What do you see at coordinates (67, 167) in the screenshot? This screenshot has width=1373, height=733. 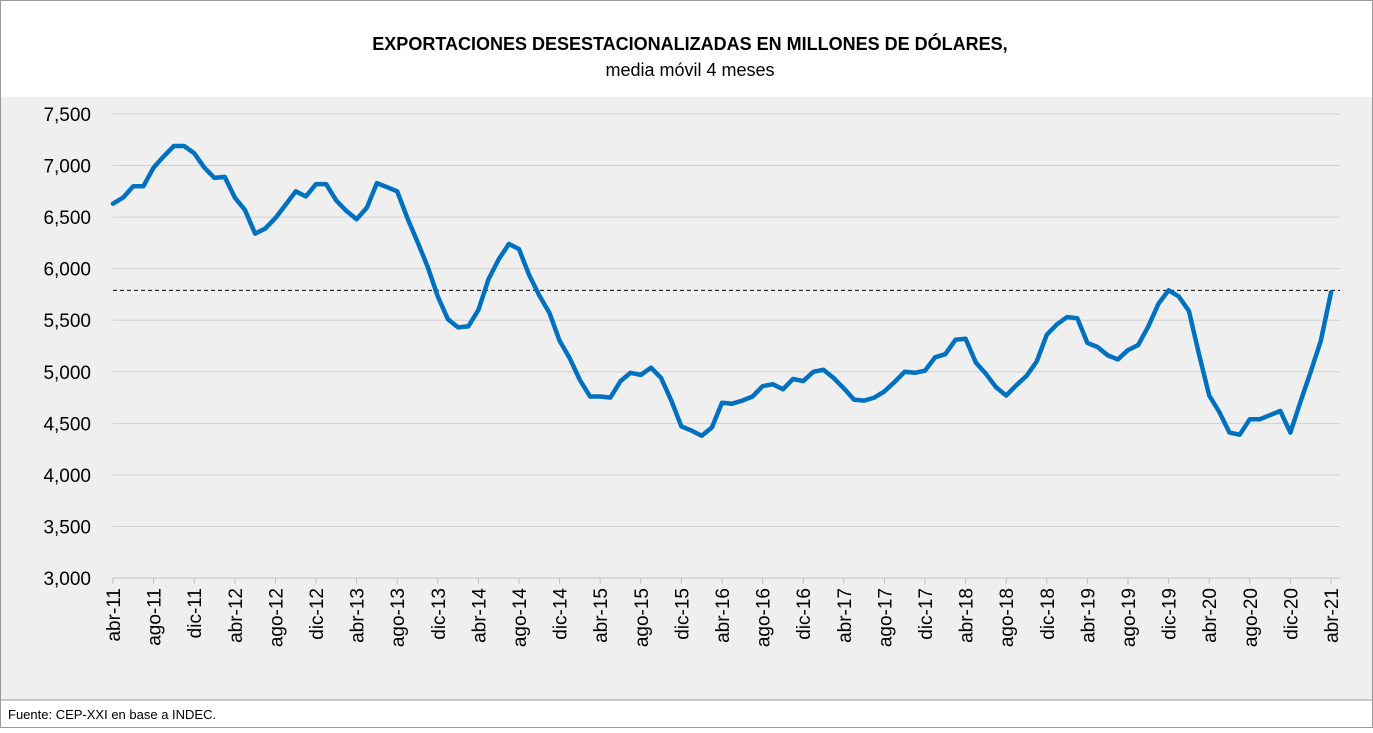 I see `y-tick-label: 7,000` at bounding box center [67, 167].